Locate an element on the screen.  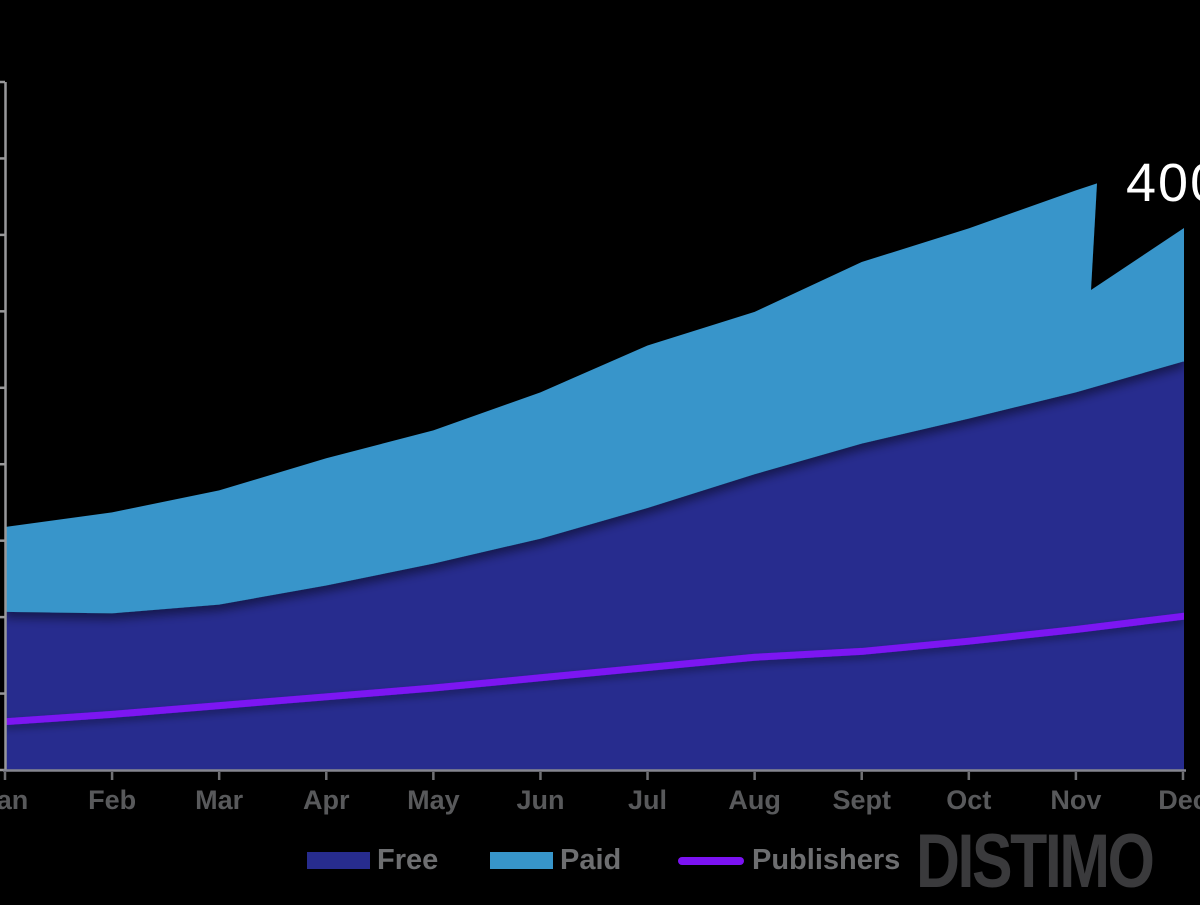
legend-item-free: Free is located at coordinates (392, 861).